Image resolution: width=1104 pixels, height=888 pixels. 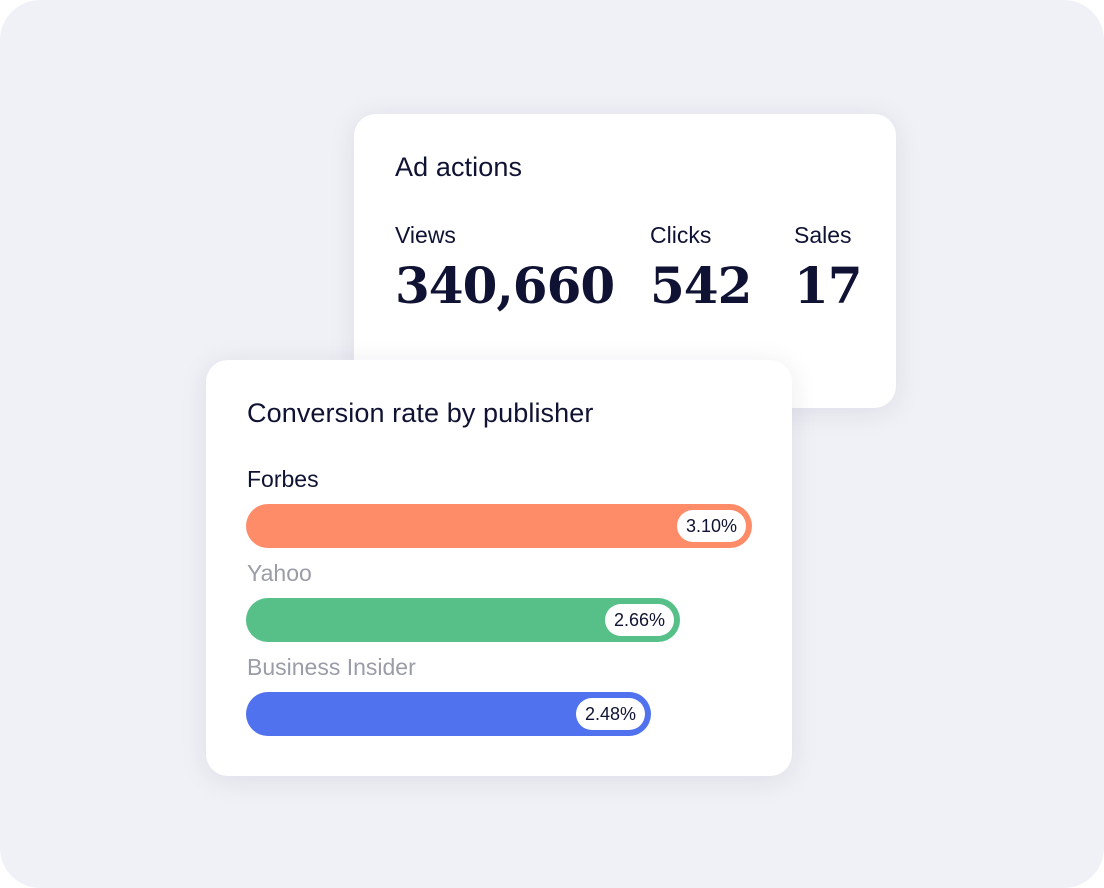 I want to click on metric-clicks: Clicks 542, so click(x=701, y=268).